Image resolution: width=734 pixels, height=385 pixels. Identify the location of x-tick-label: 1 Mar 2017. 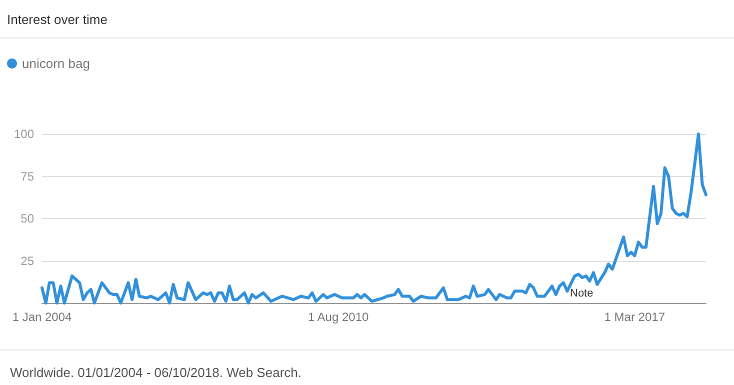
(635, 317).